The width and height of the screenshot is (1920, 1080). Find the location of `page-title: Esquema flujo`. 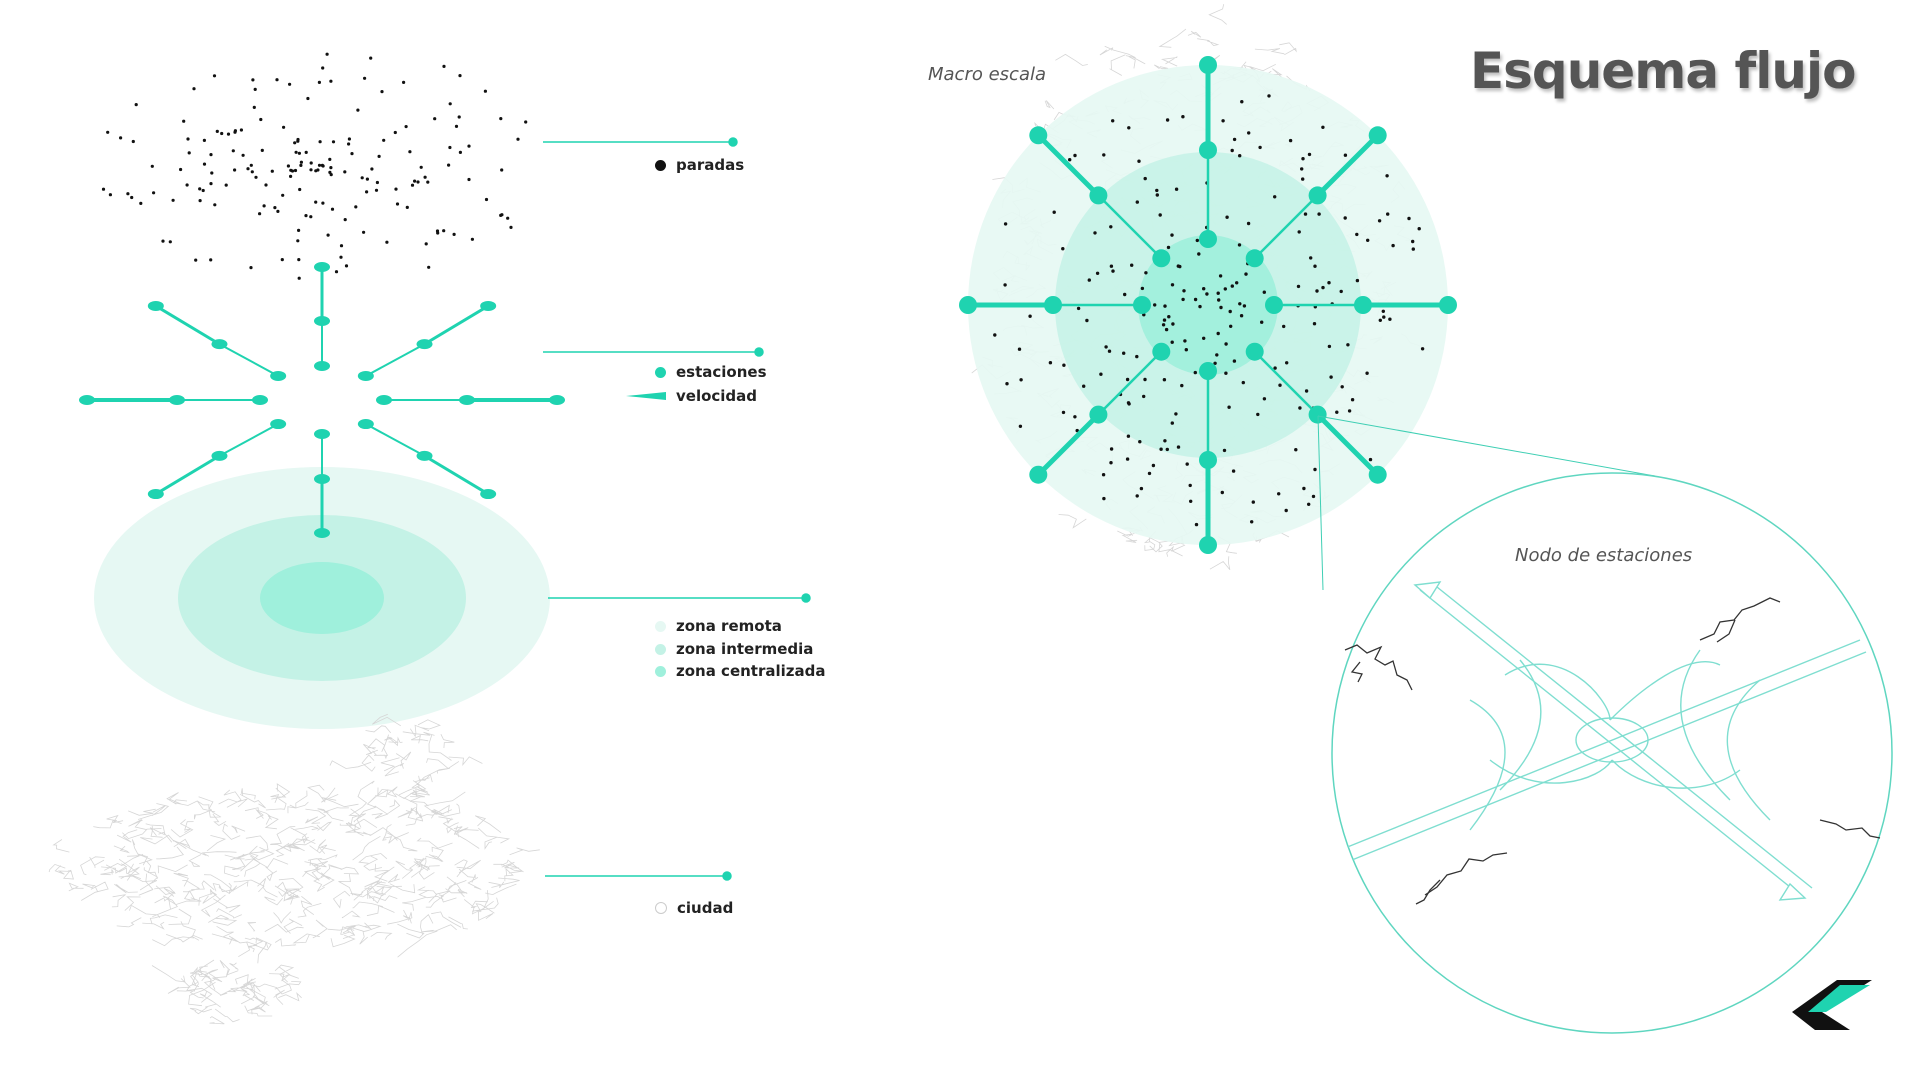

page-title: Esquema flujo is located at coordinates (1663, 71).